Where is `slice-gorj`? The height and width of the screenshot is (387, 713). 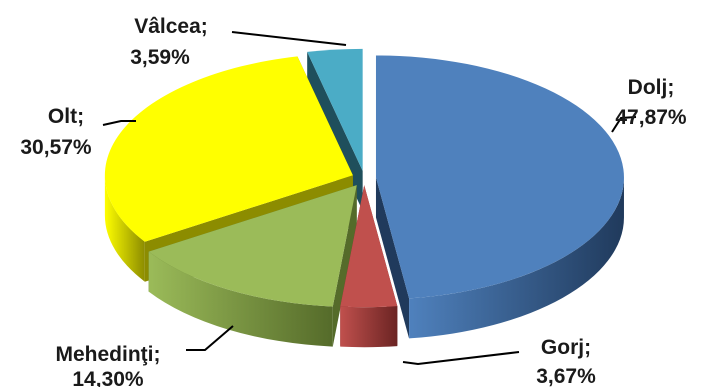
slice-gorj is located at coordinates (369, 266).